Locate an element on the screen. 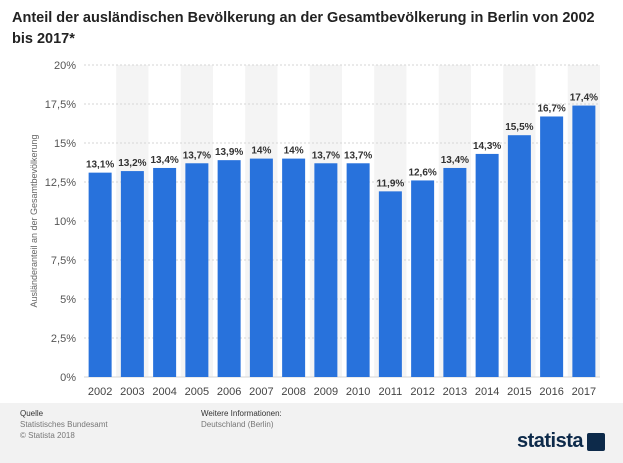 The image size is (623, 463). x-tick-label: 2008 is located at coordinates (293, 392).